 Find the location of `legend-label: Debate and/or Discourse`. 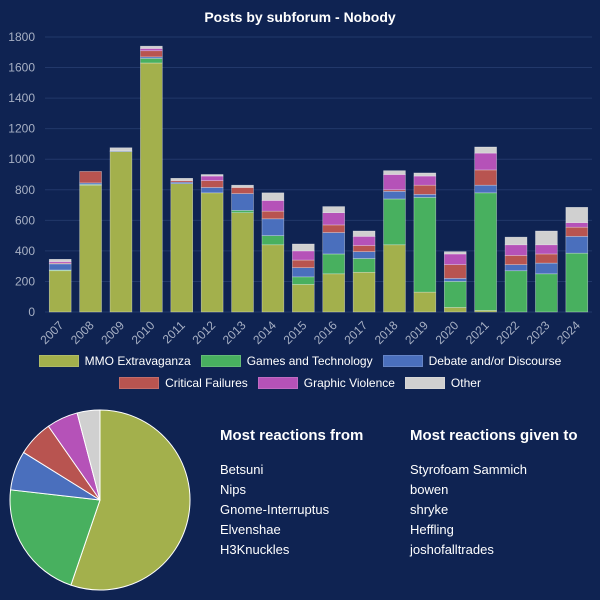

legend-label: Debate and/or Discourse is located at coordinates (495, 361).